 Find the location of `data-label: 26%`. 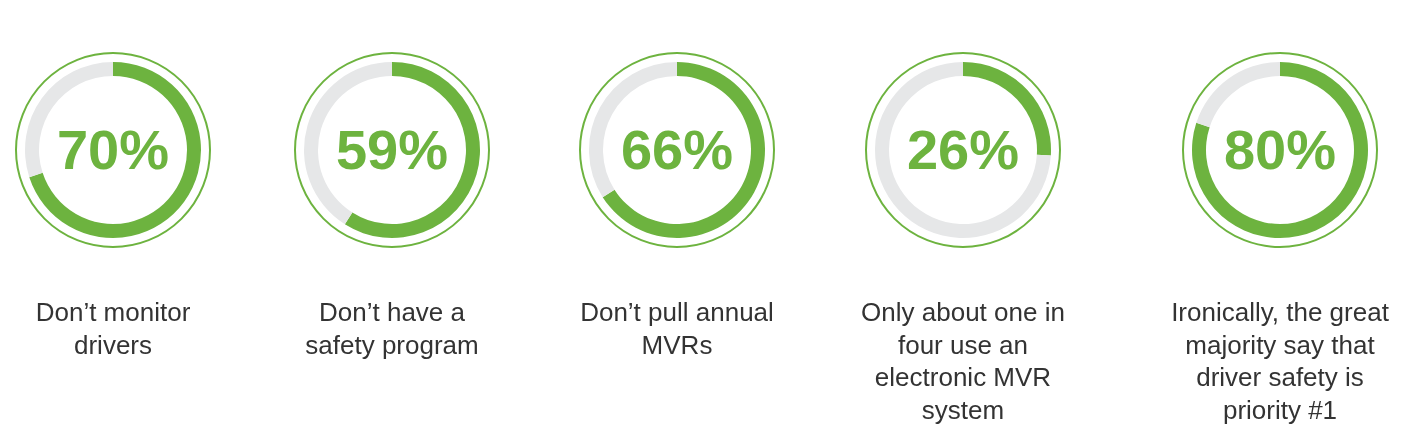

data-label: 26% is located at coordinates (963, 149).